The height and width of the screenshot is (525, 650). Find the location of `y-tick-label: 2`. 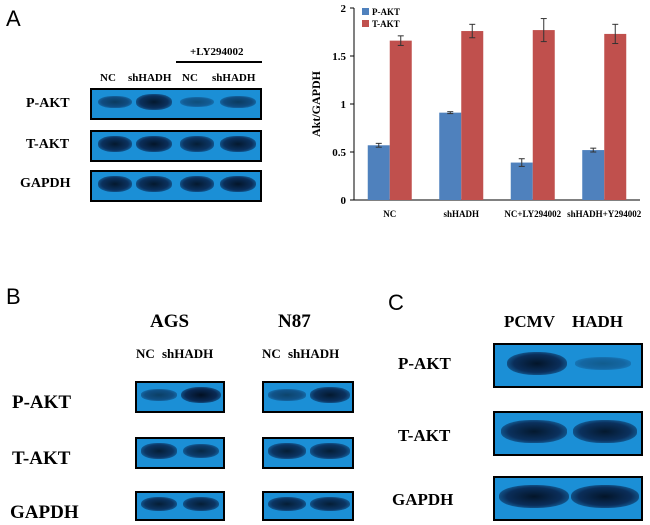

y-tick-label: 2 is located at coordinates (344, 9).